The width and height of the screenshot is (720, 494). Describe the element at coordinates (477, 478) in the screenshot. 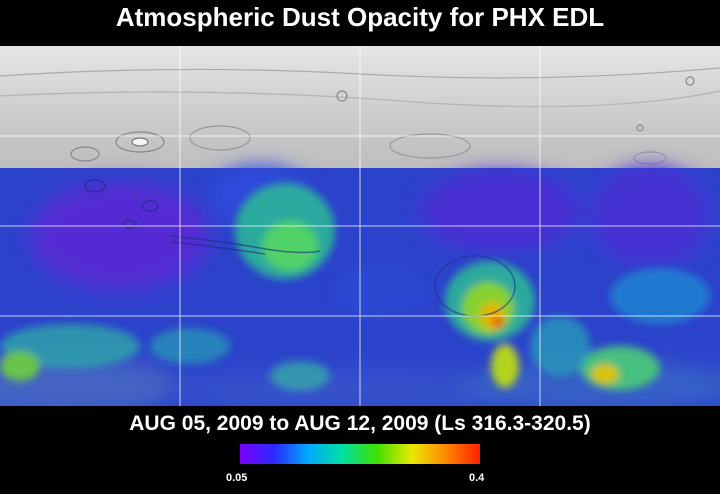

I see `colorbar-max-label: 0.4` at that location.